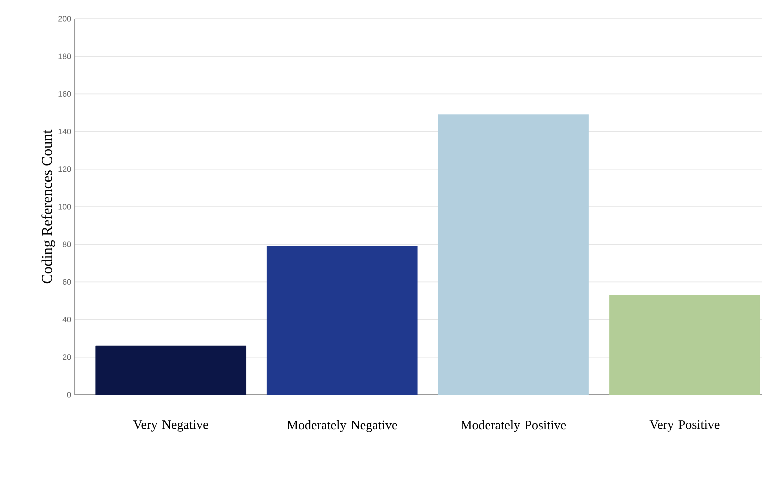 Image resolution: width=762 pixels, height=503 pixels. Describe the element at coordinates (342, 426) in the screenshot. I see `x-tick-label: Moderately Negative` at that location.